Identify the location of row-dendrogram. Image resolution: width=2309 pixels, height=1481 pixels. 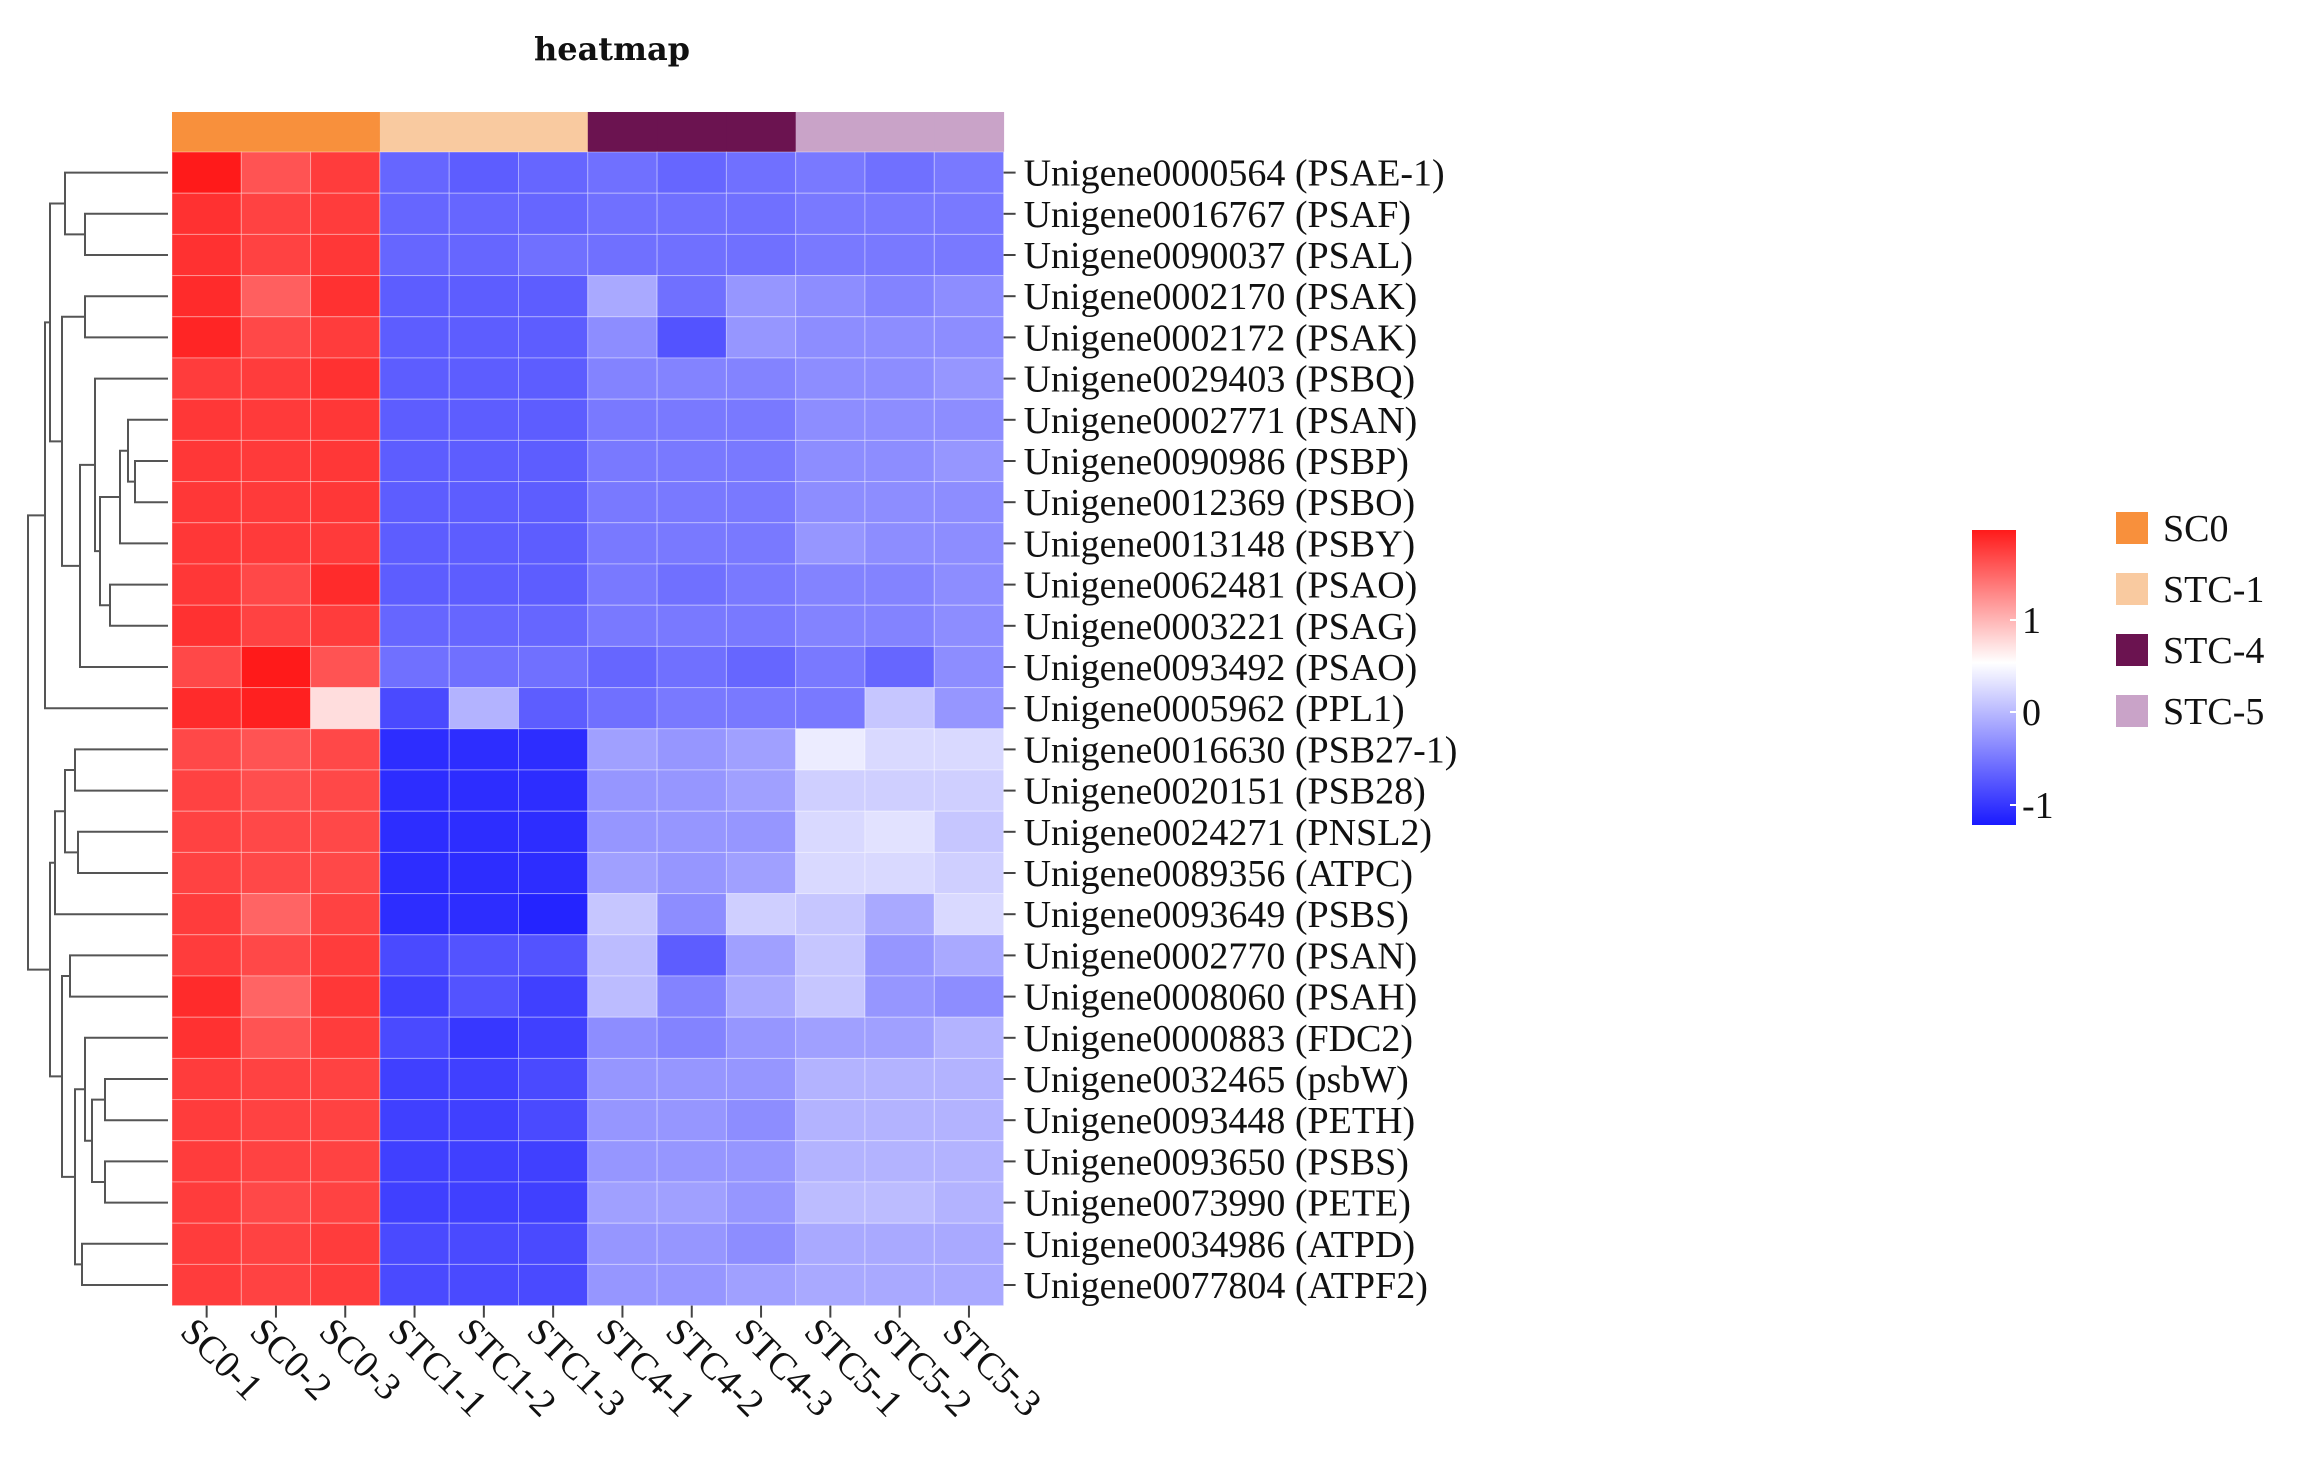
(97, 728).